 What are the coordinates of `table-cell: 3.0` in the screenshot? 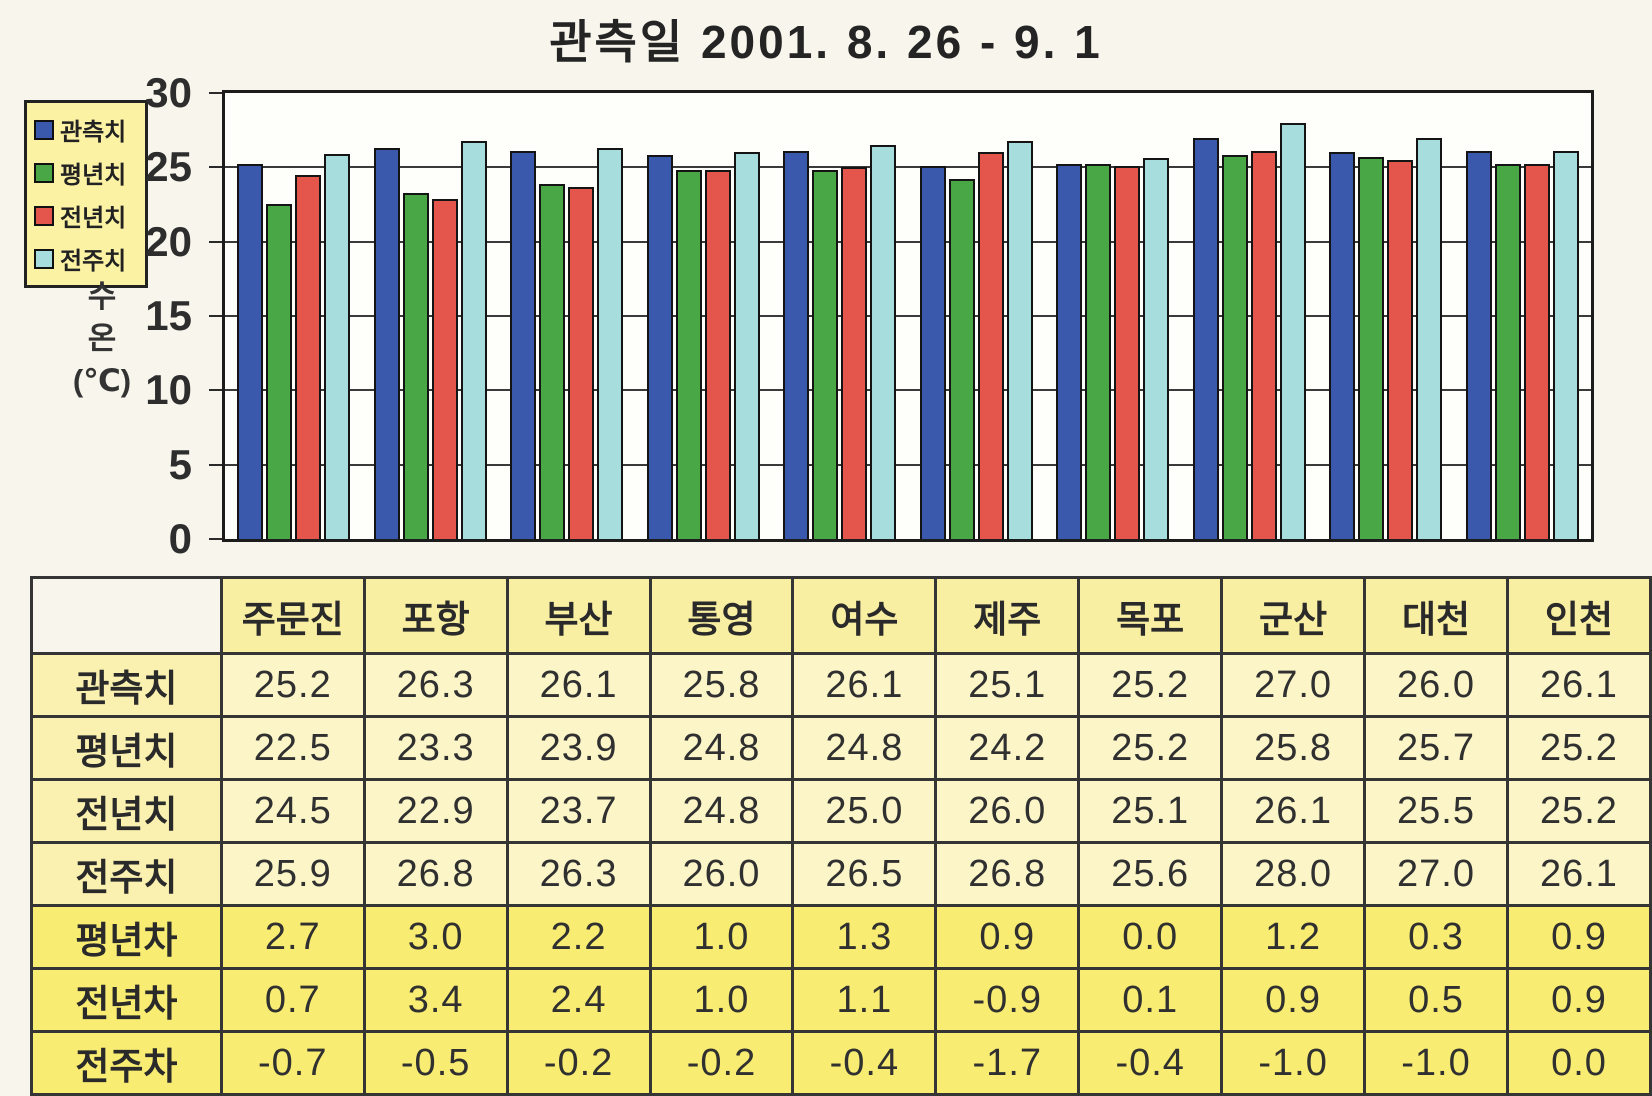 It's located at (435, 937).